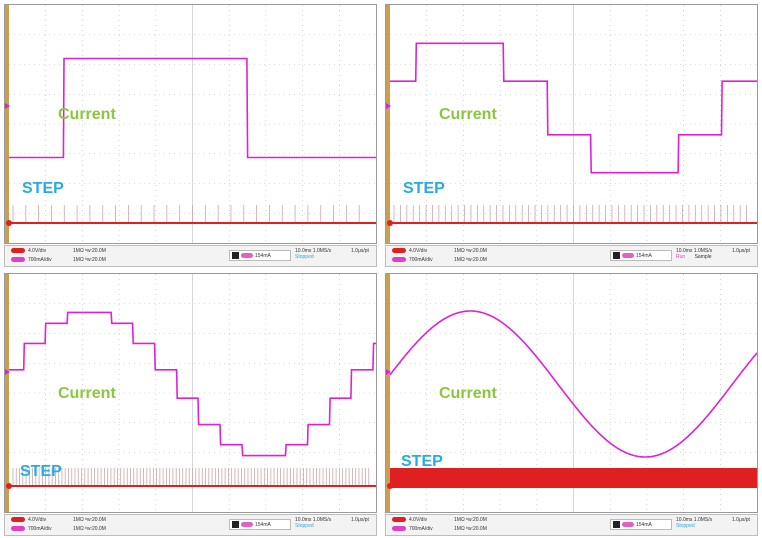  I want to click on step-pulse-band, so click(573, 478).